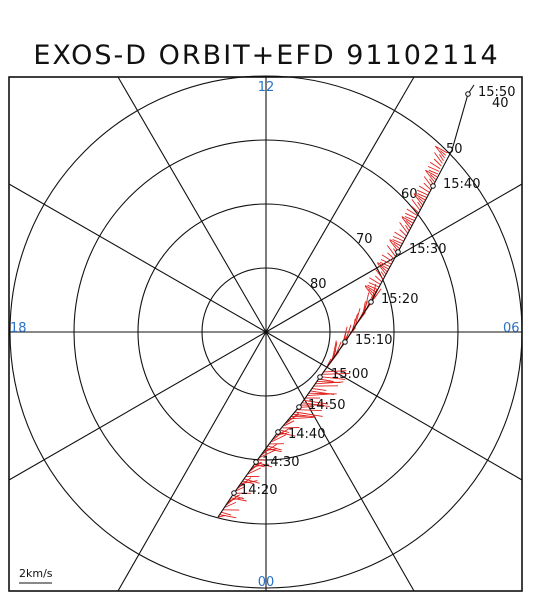  Describe the element at coordinates (496, 92) in the screenshot. I see `time-label-1550: 15:50` at that location.